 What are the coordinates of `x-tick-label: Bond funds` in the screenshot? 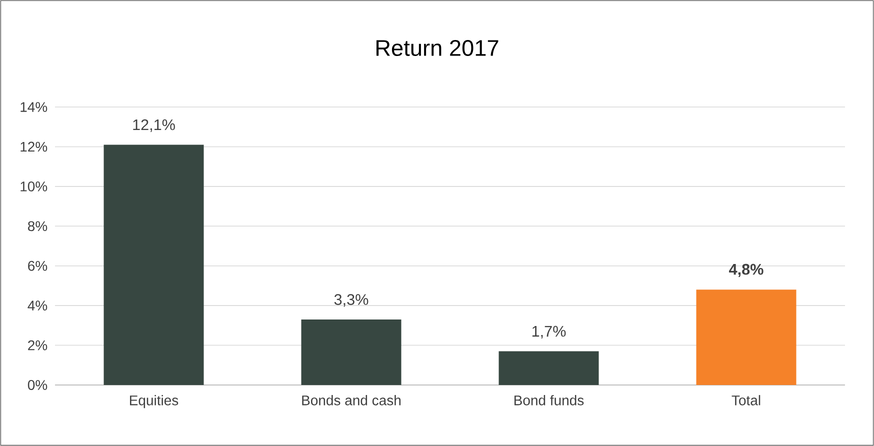 It's located at (549, 400).